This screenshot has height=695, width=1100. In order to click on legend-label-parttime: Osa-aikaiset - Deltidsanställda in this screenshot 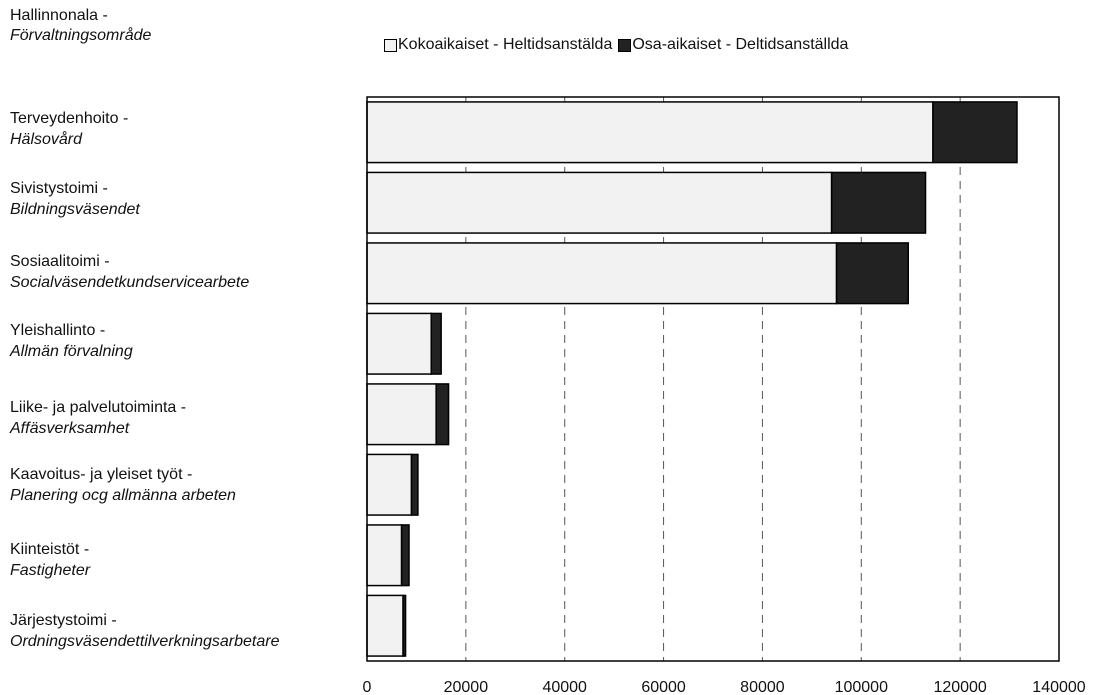, I will do `click(740, 44)`.